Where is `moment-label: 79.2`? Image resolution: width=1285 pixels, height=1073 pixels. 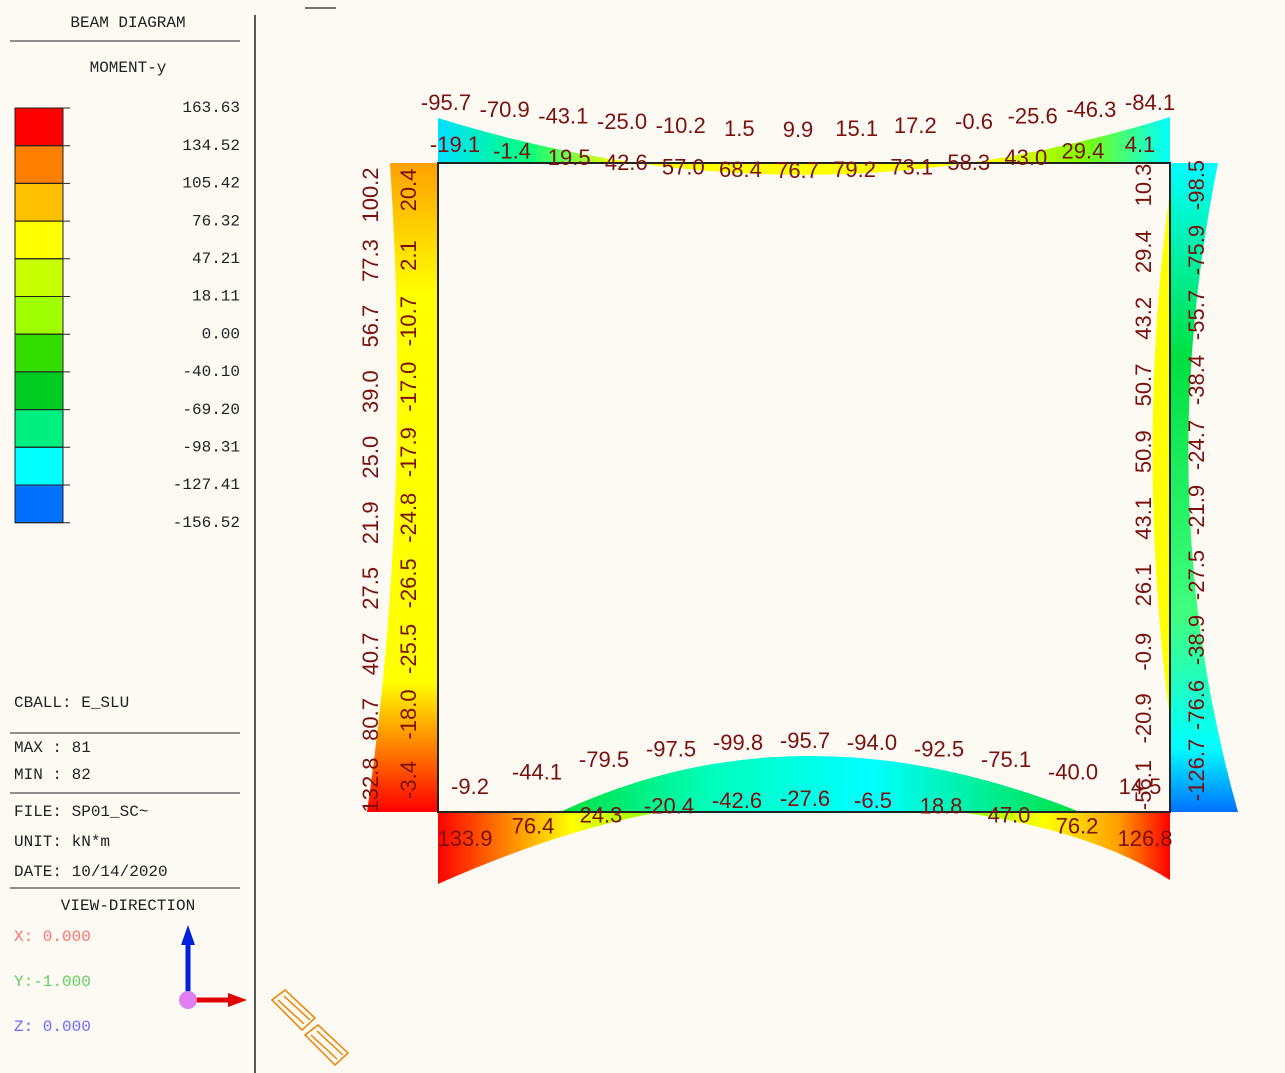 moment-label: 79.2 is located at coordinates (854, 169).